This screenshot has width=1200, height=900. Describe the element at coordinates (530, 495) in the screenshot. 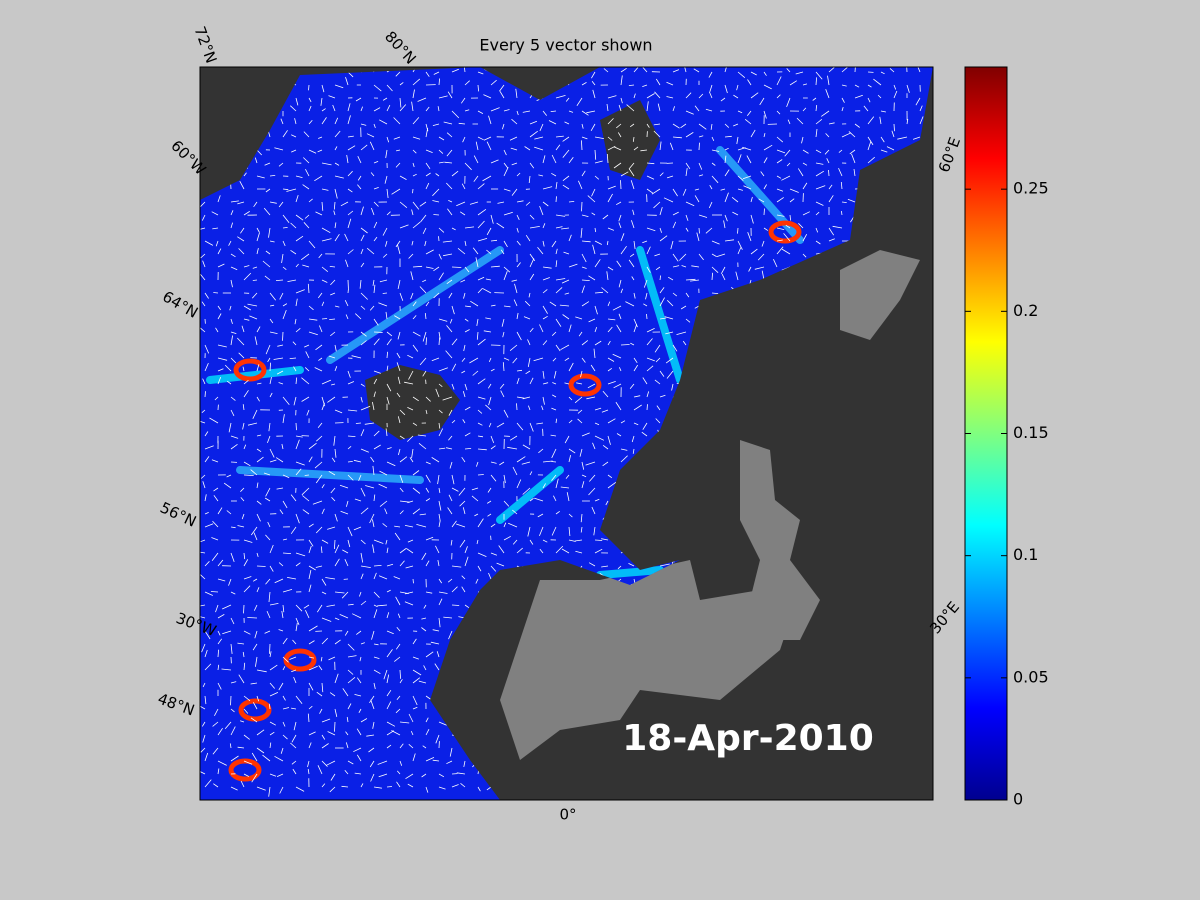

I see `current-streak` at that location.